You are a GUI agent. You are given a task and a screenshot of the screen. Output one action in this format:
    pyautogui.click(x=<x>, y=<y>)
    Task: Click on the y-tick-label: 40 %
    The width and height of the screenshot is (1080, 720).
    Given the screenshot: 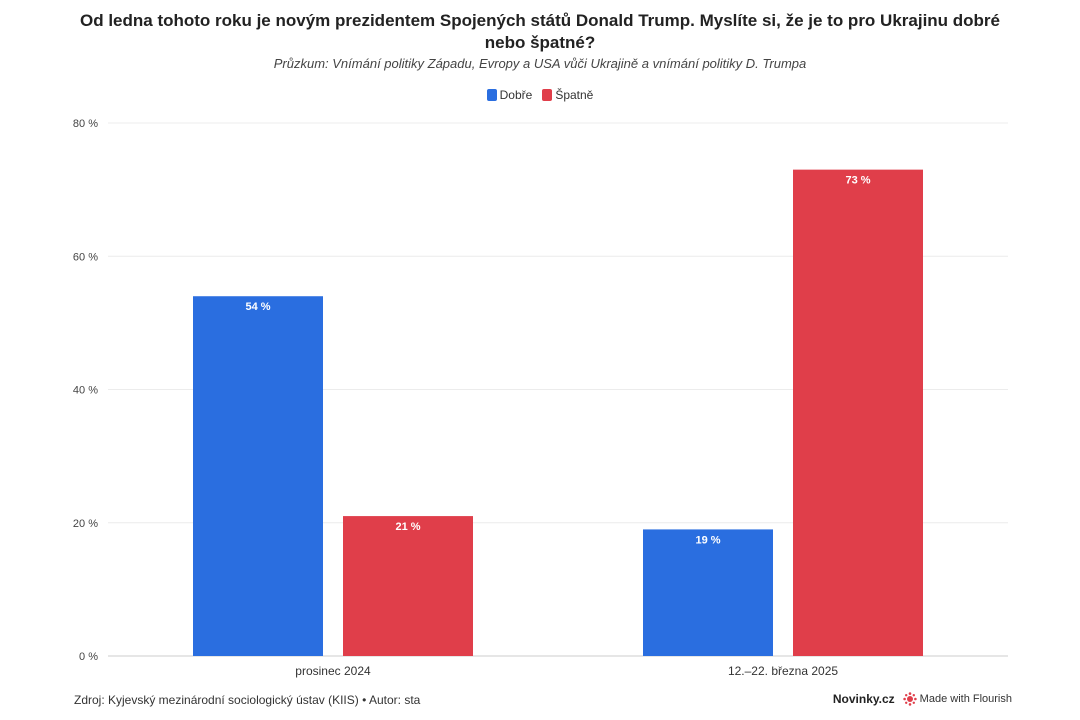 What is the action you would take?
    pyautogui.click(x=85, y=391)
    